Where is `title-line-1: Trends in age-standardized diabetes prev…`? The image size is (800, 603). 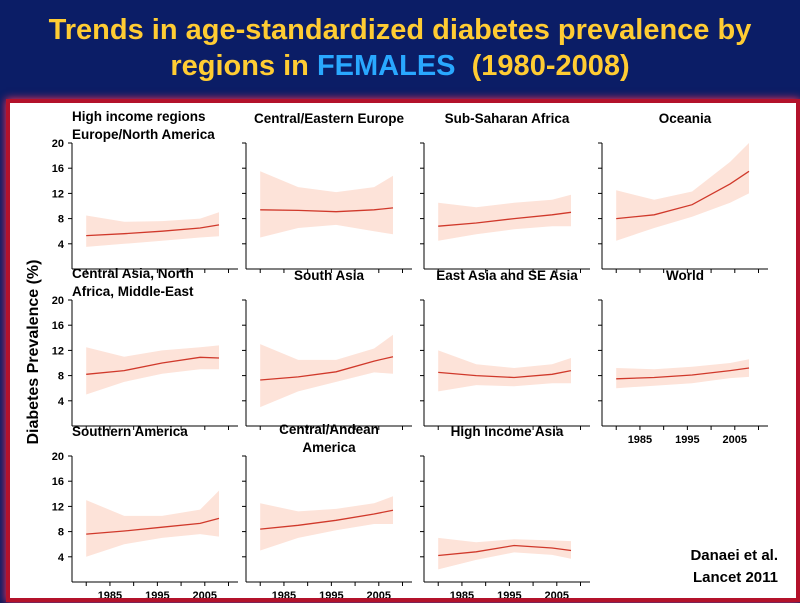 title-line-1: Trends in age-standardized diabetes prev… is located at coordinates (400, 30).